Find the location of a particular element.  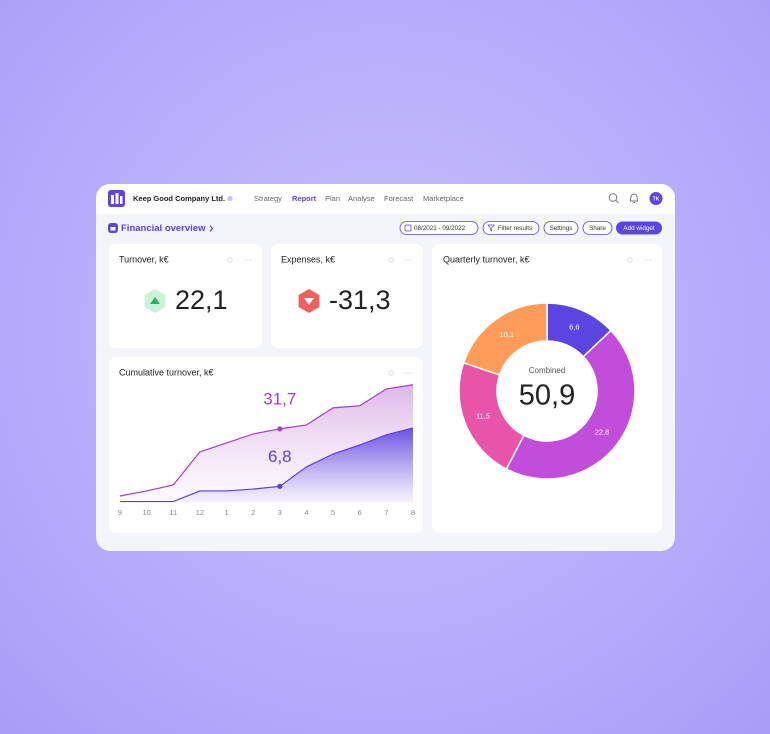

slice-label: 6,6 is located at coordinates (574, 327).